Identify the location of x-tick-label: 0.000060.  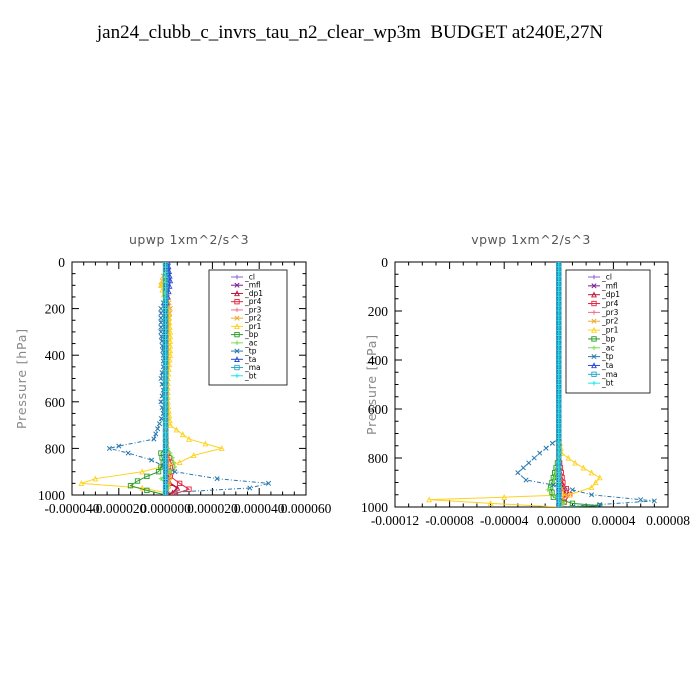
(306, 508).